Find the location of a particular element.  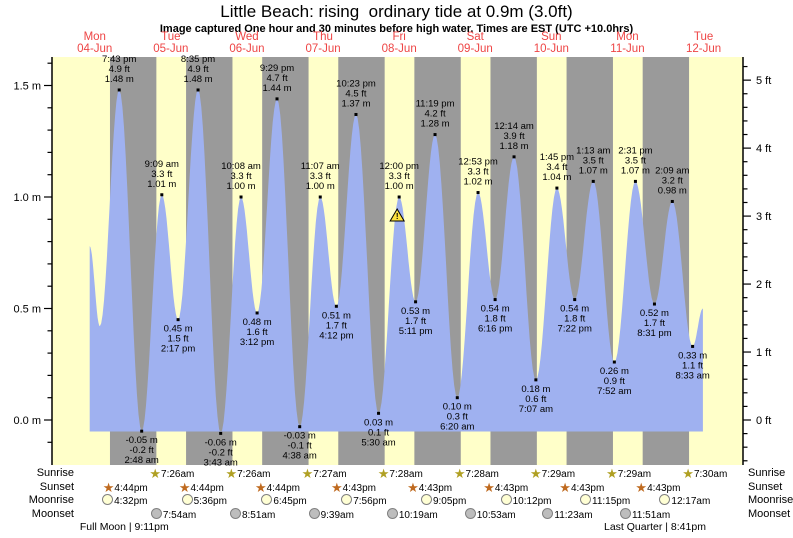

tide-annotation-line: 1.07 m is located at coordinates (635, 170).